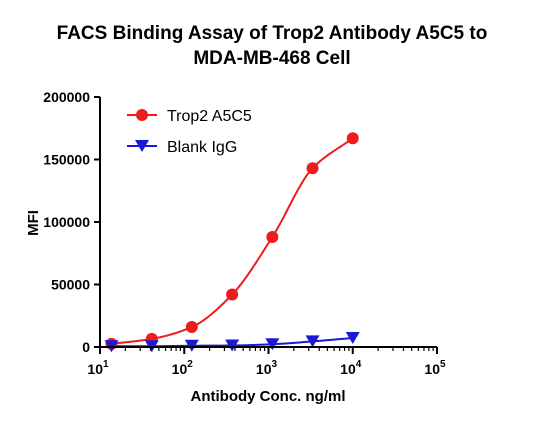 The width and height of the screenshot is (535, 427). I want to click on y-tick-label: 0, so click(86, 347).